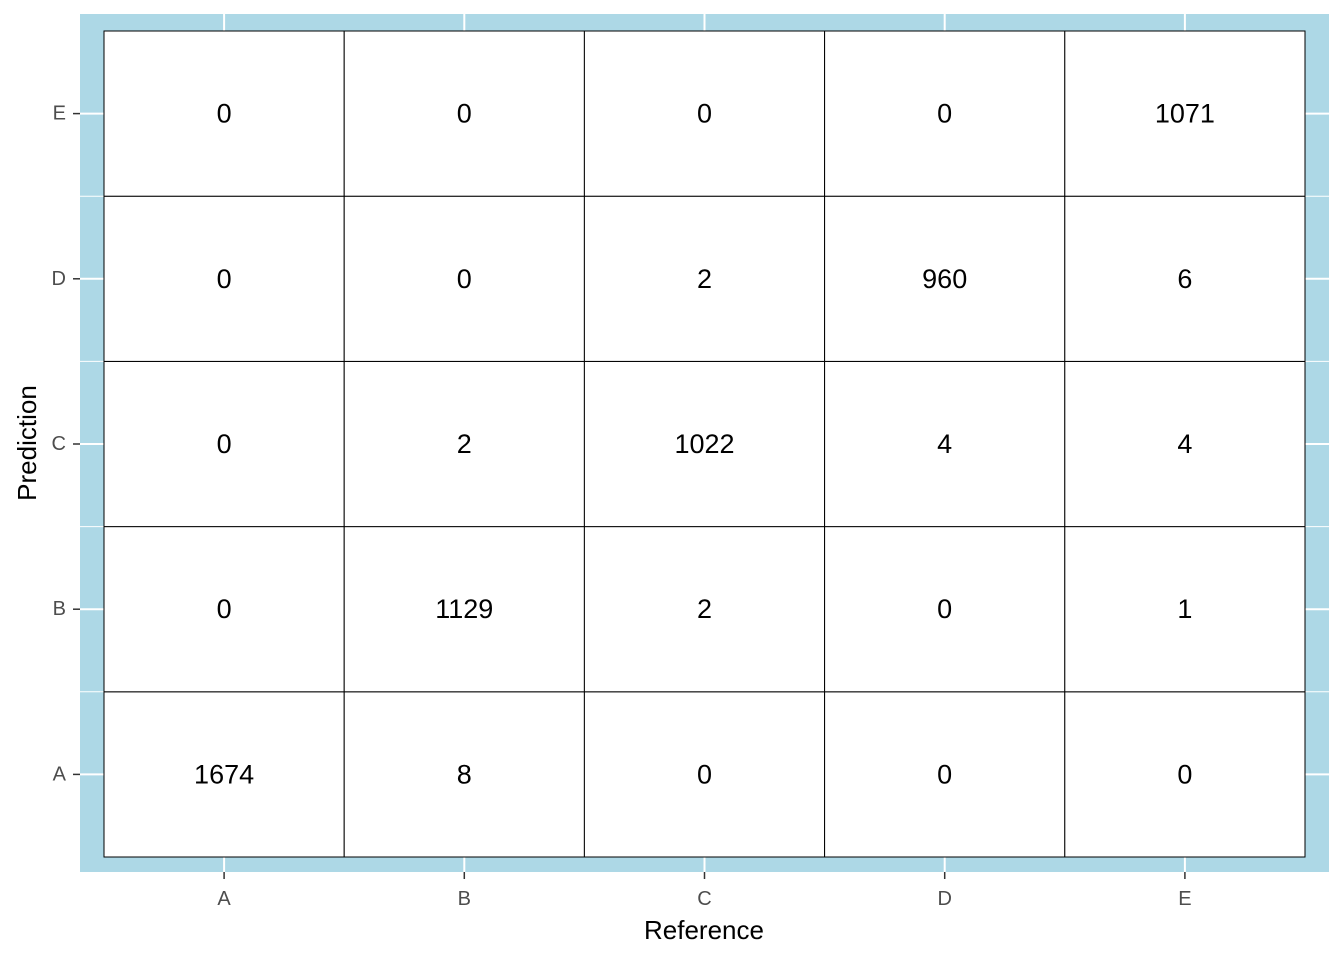  I want to click on cell-value-label: 6, so click(1184, 279).